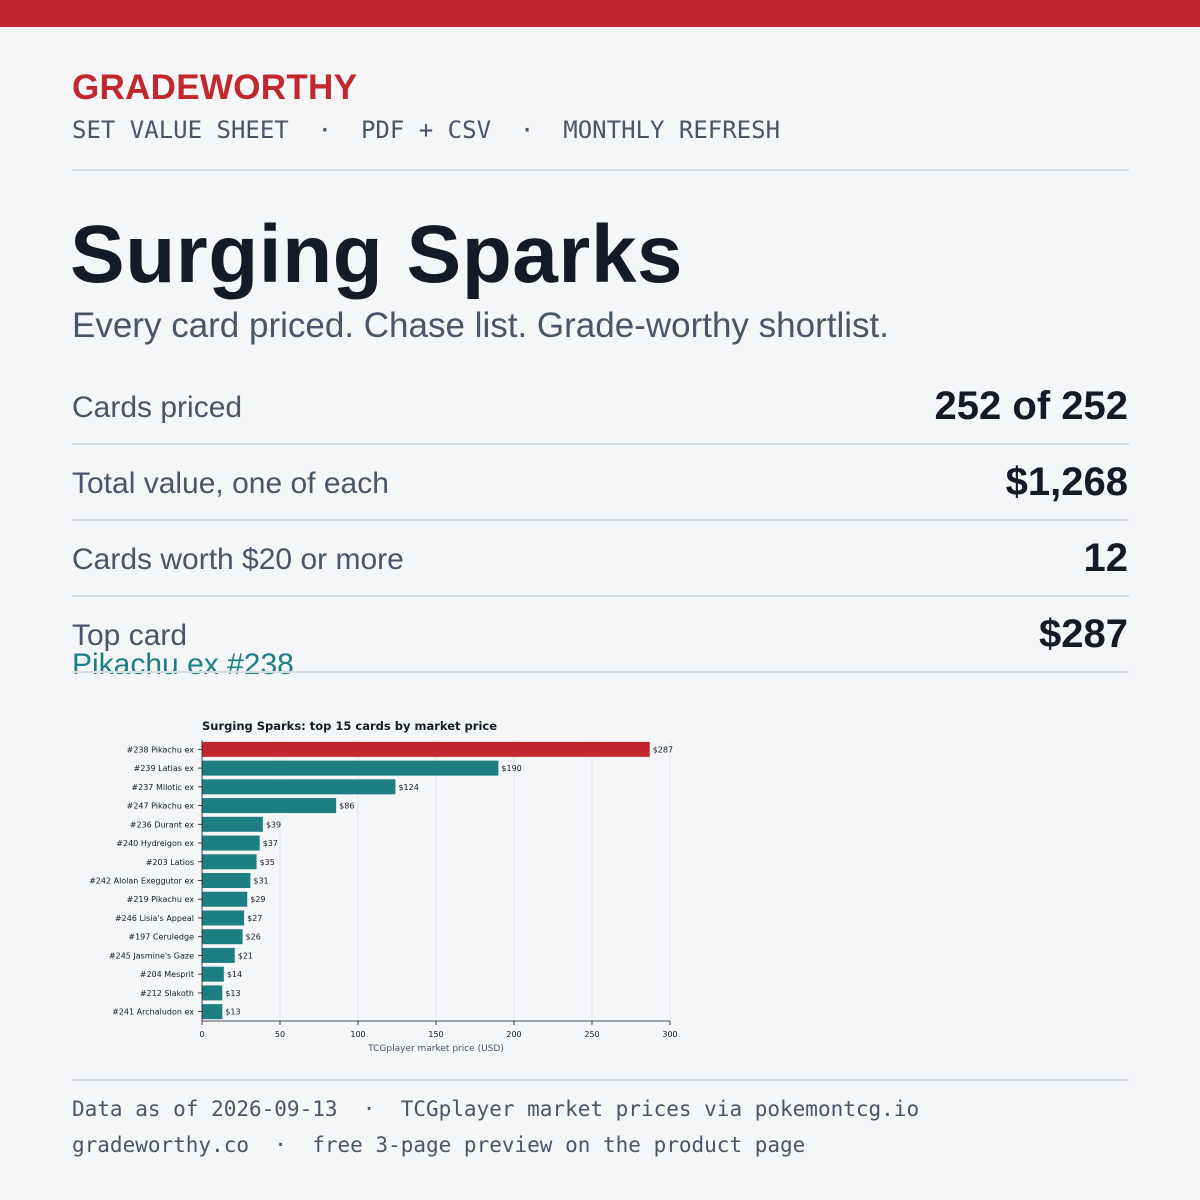 The width and height of the screenshot is (1200, 1200). Describe the element at coordinates (162, 787) in the screenshot. I see `chart-category-label: #237 Milotic ex` at that location.